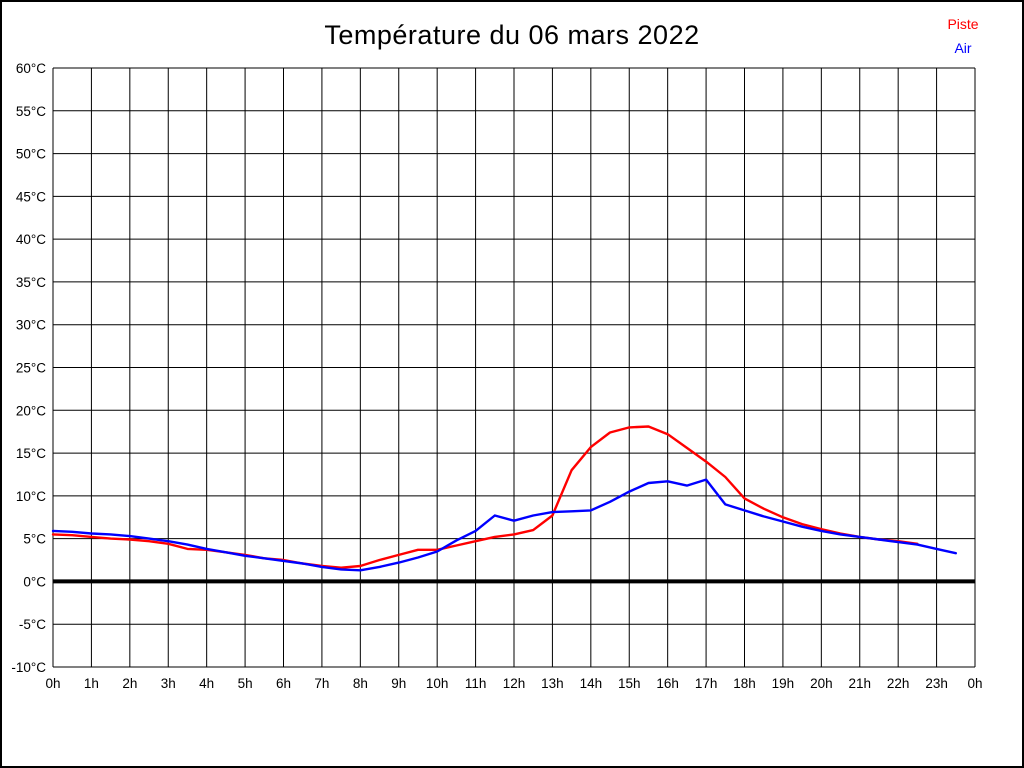  What do you see at coordinates (31, 496) in the screenshot?
I see `y-tick-label: 10°C` at bounding box center [31, 496].